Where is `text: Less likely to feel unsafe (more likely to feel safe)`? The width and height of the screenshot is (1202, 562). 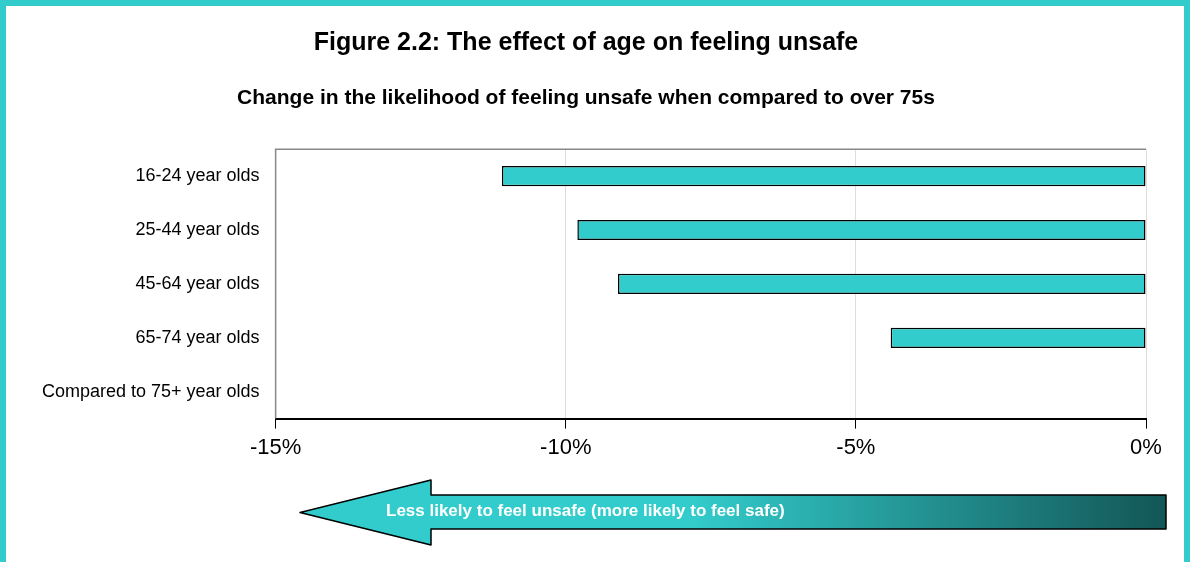 text: Less likely to feel unsafe (more likely to feel safe) is located at coordinates (585, 511).